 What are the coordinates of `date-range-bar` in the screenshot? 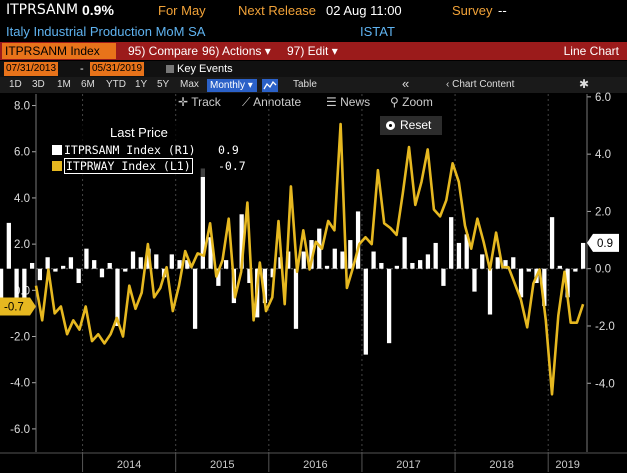 It's located at (313, 69).